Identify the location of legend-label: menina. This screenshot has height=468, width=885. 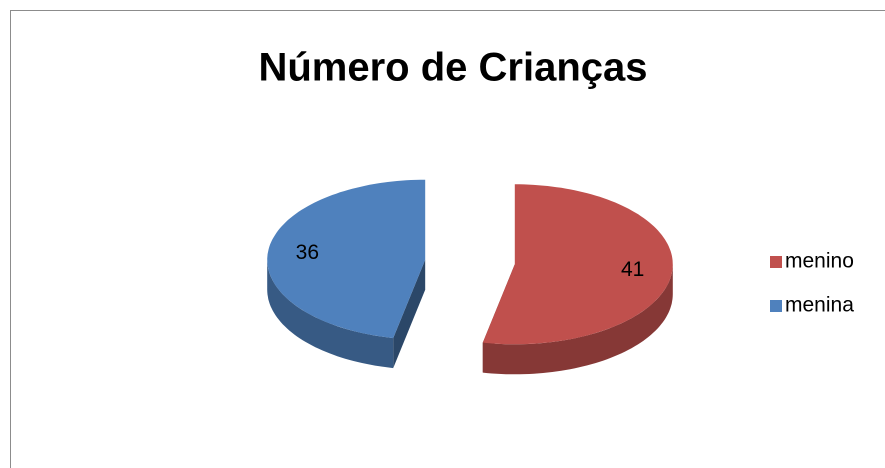
(819, 305).